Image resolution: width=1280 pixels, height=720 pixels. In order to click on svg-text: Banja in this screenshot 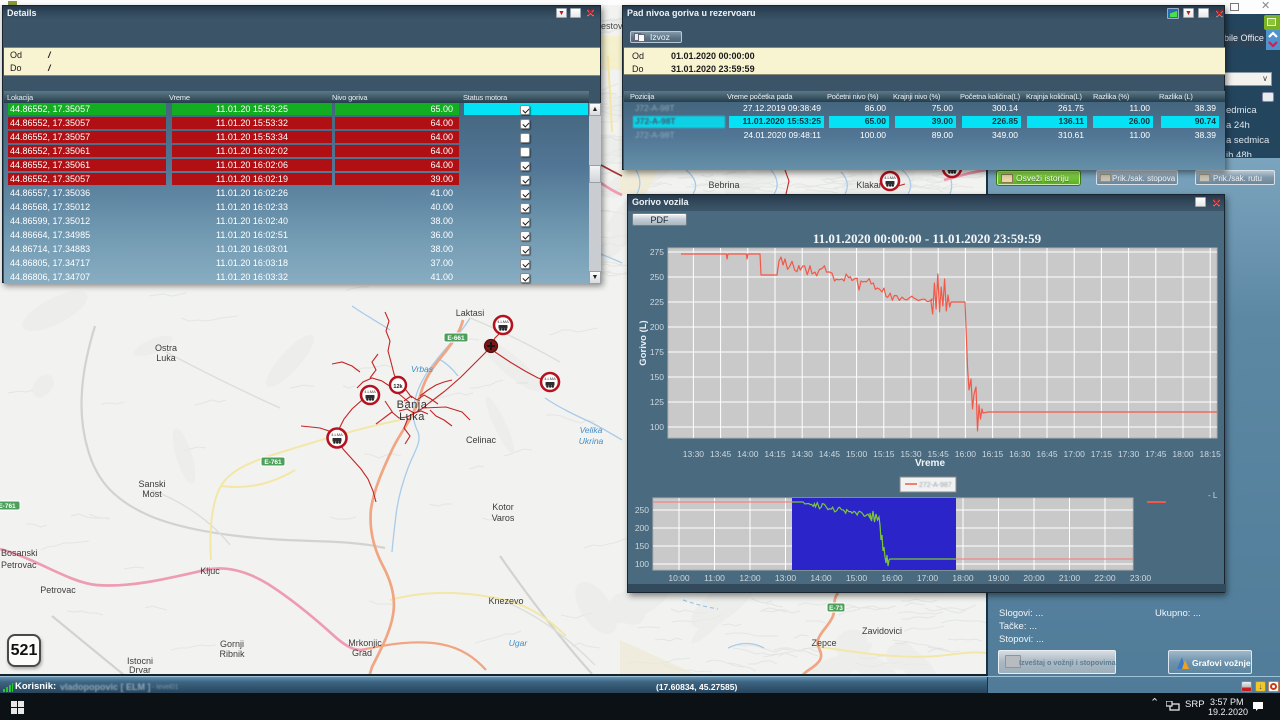, I will do `click(412, 405)`.